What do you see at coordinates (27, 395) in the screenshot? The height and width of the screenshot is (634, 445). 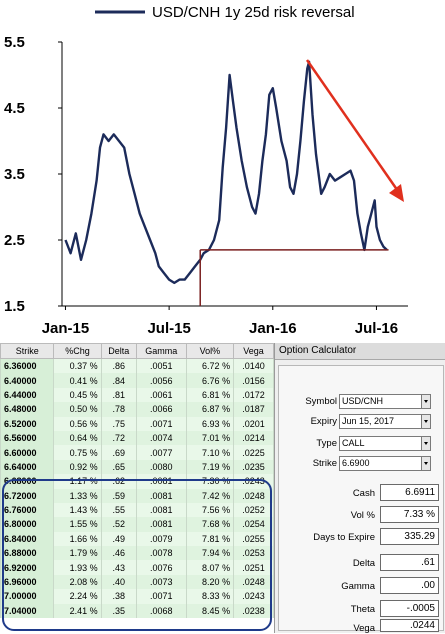 I see `table-cell: 6.44000` at bounding box center [27, 395].